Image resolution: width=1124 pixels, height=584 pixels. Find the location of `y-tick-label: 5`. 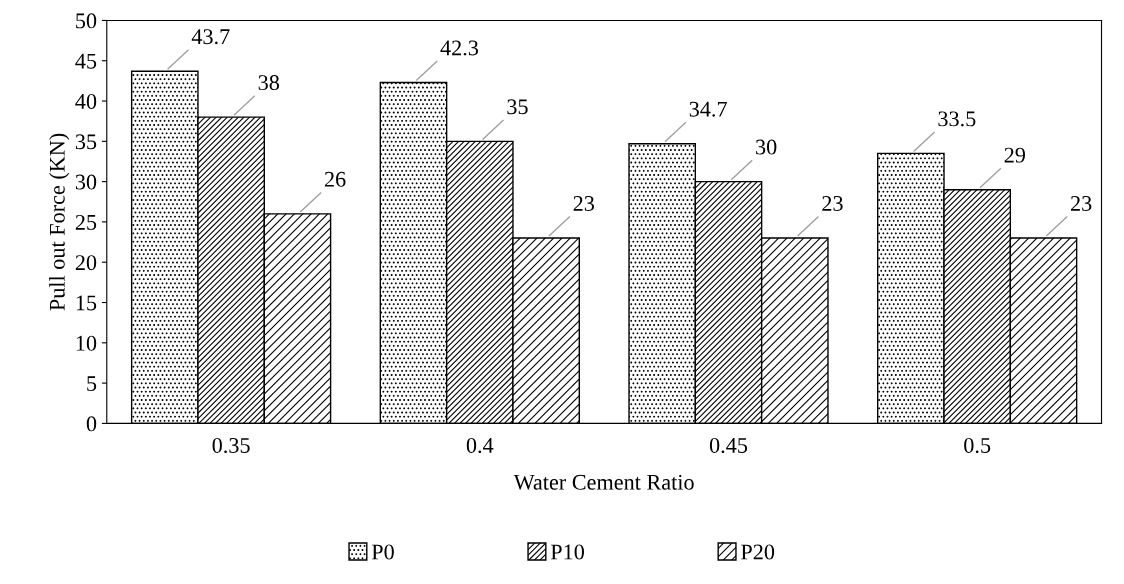

y-tick-label: 5 is located at coordinates (92, 384).